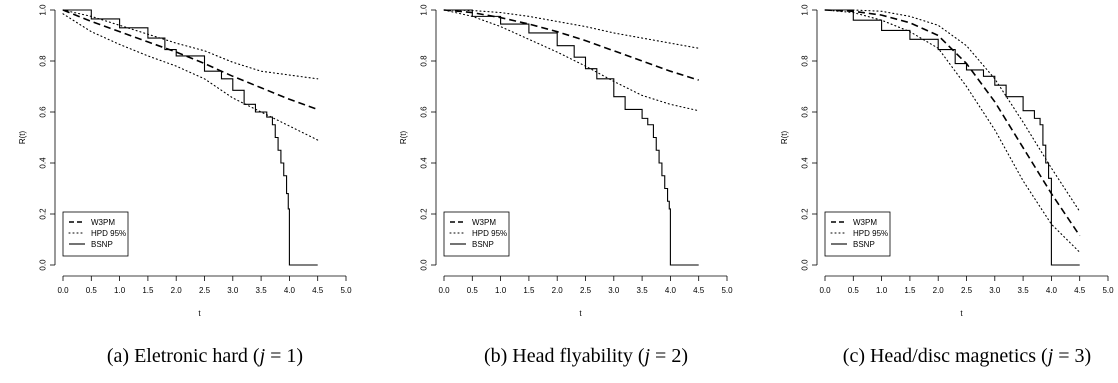 Image resolution: width=1118 pixels, height=383 pixels. I want to click on panel-caption-a: (a) Eletronic hard (j = 1), so click(205, 356).